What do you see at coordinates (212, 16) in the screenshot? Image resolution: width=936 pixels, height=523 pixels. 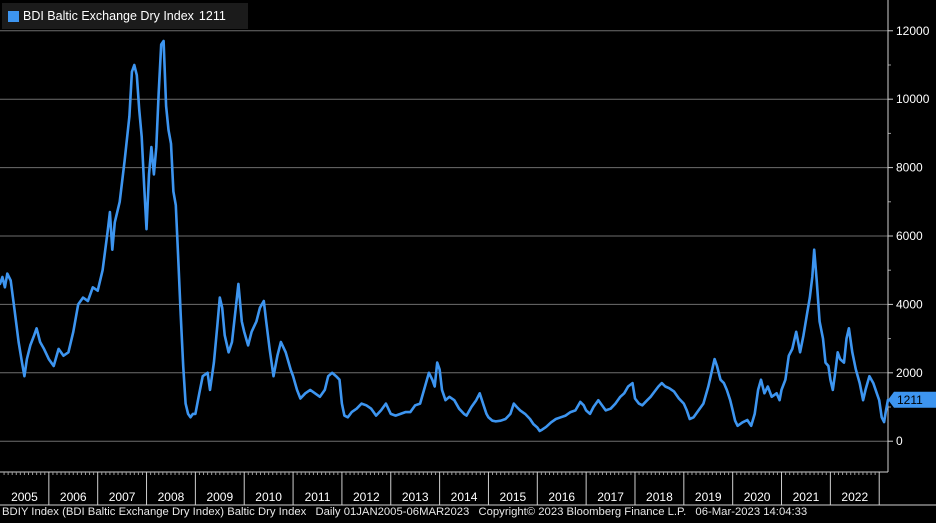 I see `legend-value: 1211` at bounding box center [212, 16].